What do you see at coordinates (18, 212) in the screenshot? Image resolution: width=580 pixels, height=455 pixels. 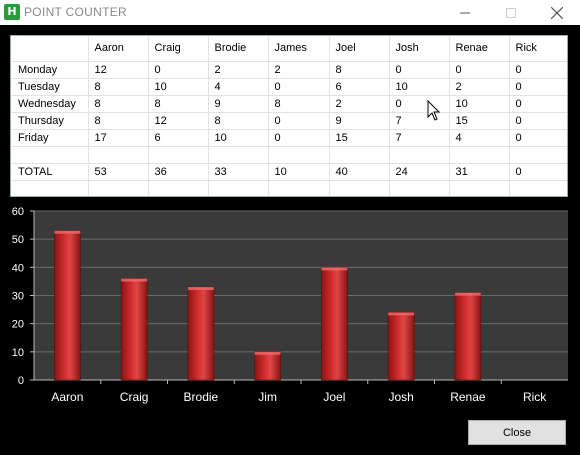 I see `y-tick-label: 60` at bounding box center [18, 212].